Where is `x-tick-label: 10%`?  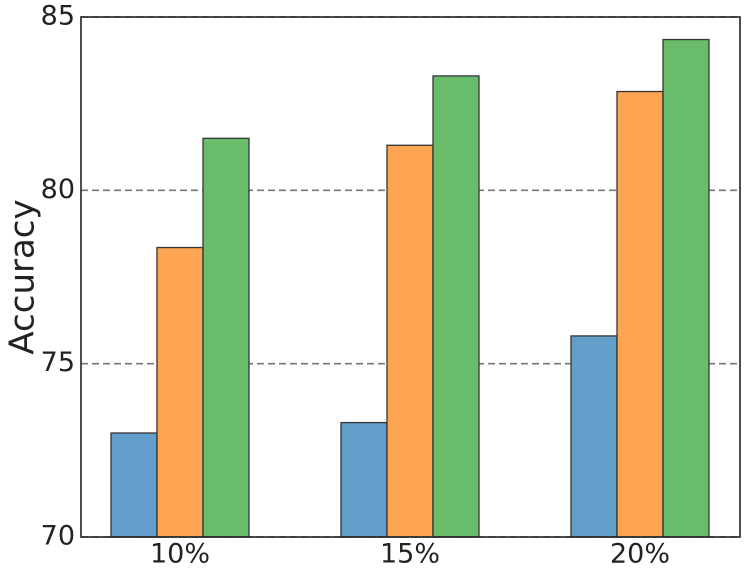 x-tick-label: 10% is located at coordinates (180, 554).